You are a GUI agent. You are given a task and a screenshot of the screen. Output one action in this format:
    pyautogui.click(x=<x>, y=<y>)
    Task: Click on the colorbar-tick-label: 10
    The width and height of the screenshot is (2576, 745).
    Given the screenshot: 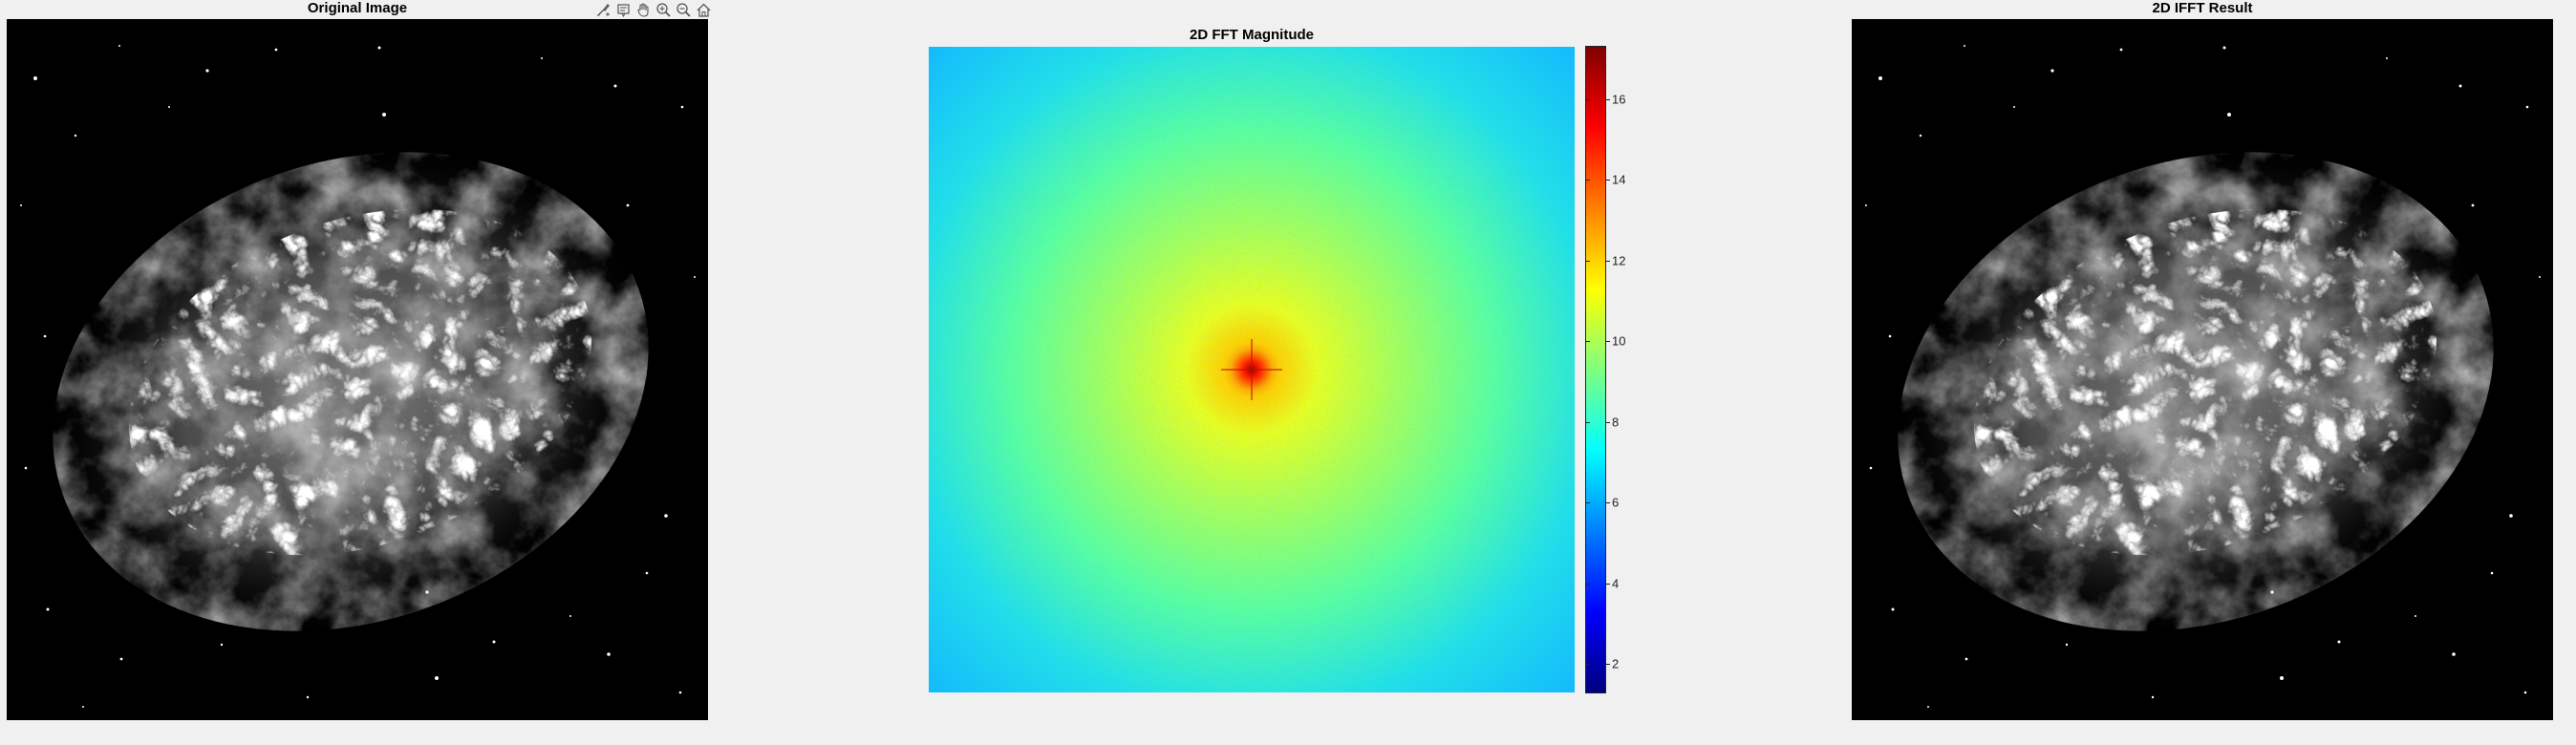 What is the action you would take?
    pyautogui.click(x=1619, y=341)
    